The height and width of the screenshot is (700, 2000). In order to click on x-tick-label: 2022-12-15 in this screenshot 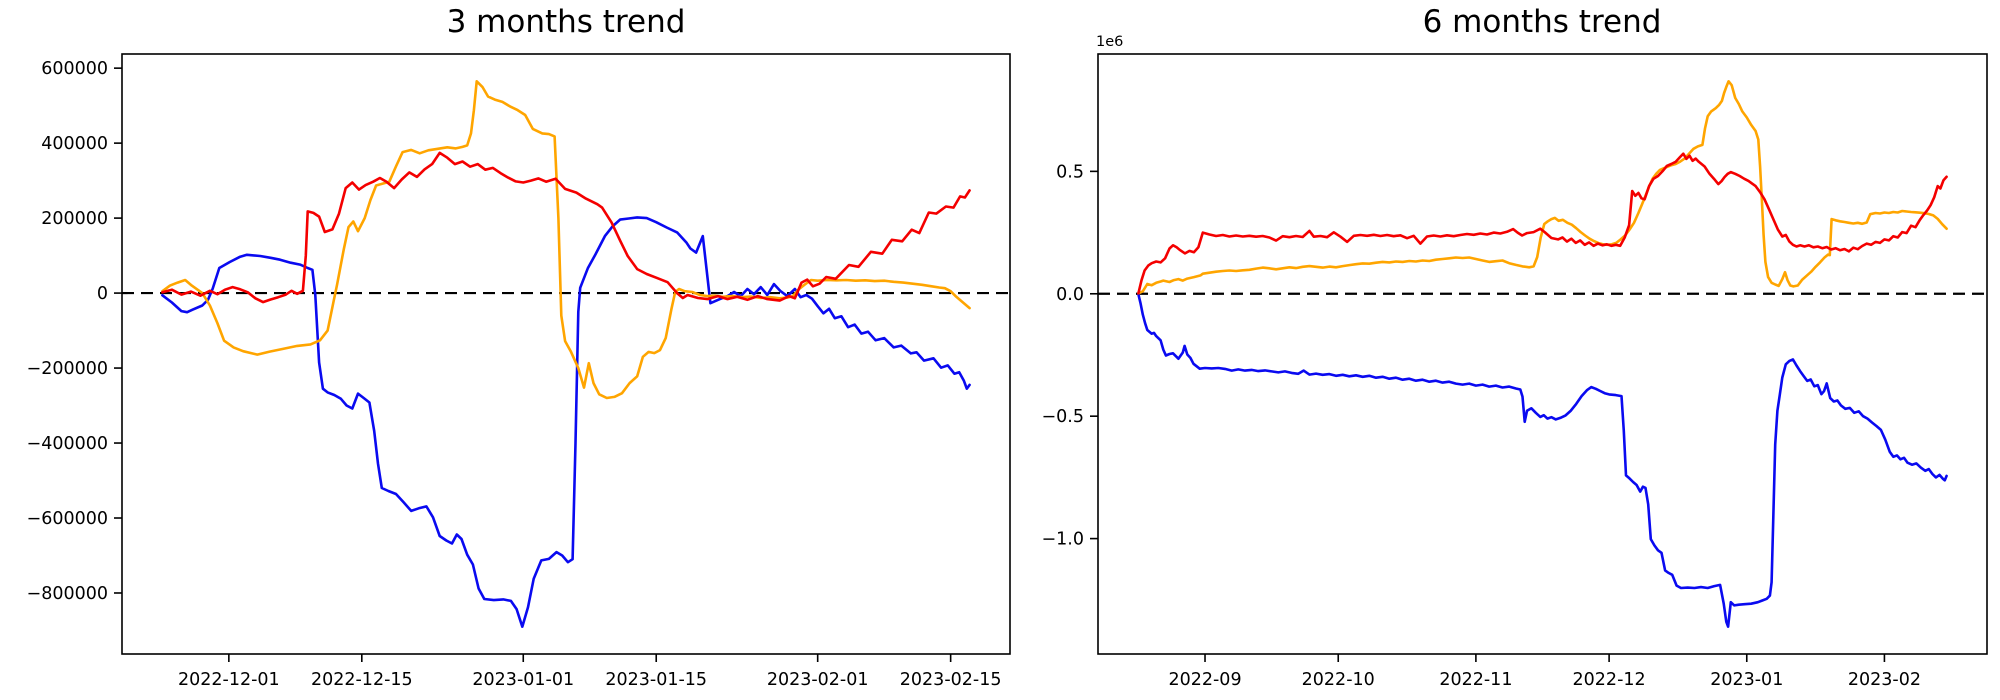, I will do `click(362, 680)`.